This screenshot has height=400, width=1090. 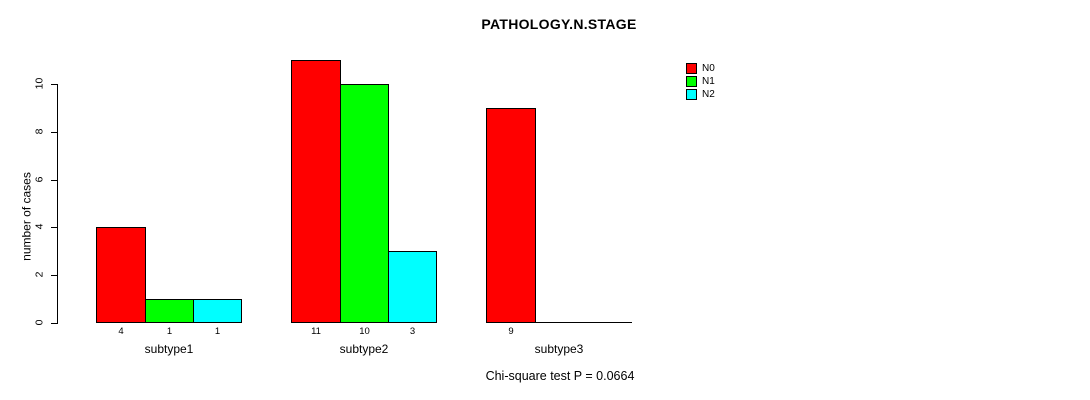 I want to click on legend-label: N0, so click(x=708, y=68).